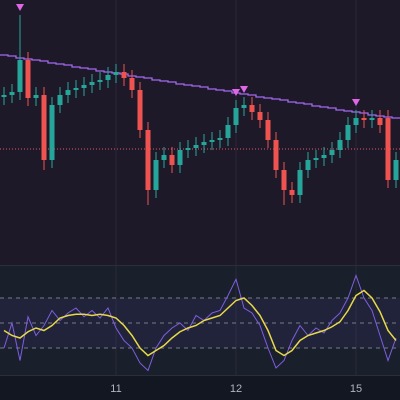  I want to click on x-tick-label: 11, so click(115, 389).